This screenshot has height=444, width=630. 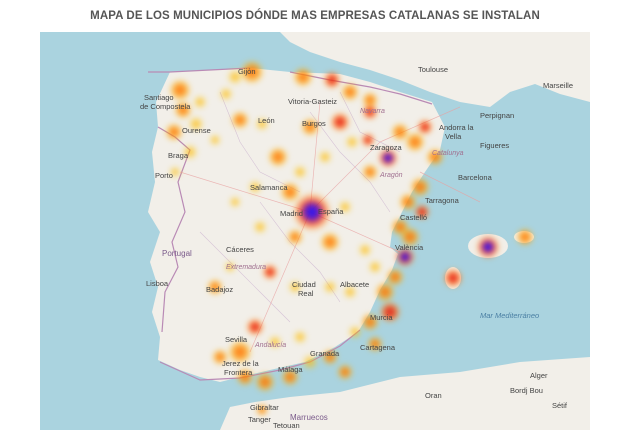 I want to click on label-albacete: Albacete, so click(x=355, y=284).